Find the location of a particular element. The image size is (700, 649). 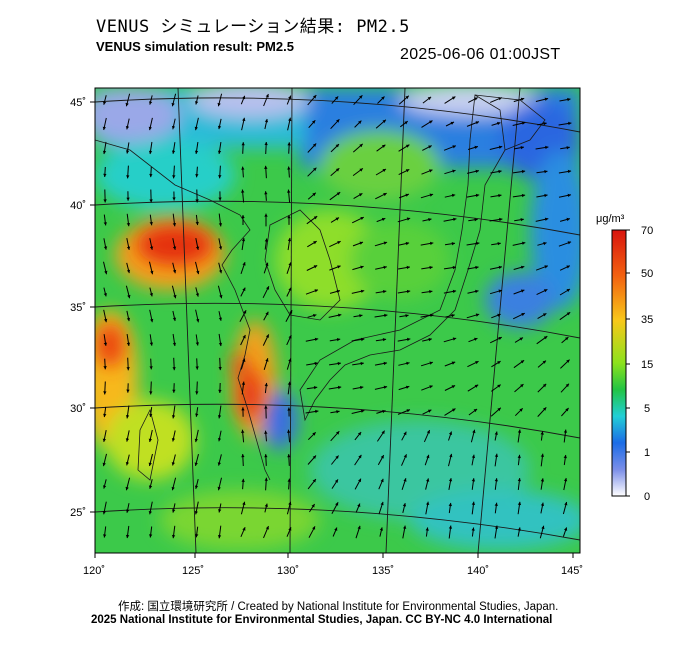

colorbar-tick-1: 1 is located at coordinates (647, 453).